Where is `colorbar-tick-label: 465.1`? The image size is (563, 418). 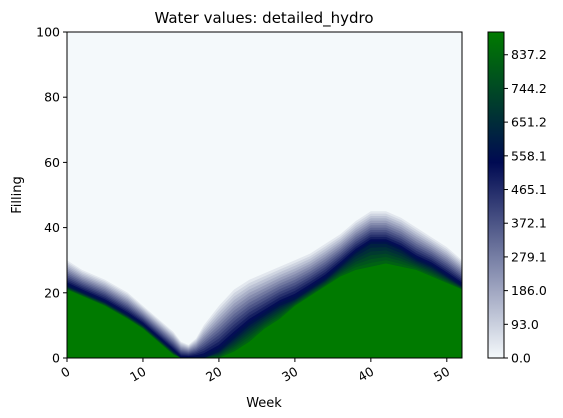 colorbar-tick-label: 465.1 is located at coordinates (529, 189).